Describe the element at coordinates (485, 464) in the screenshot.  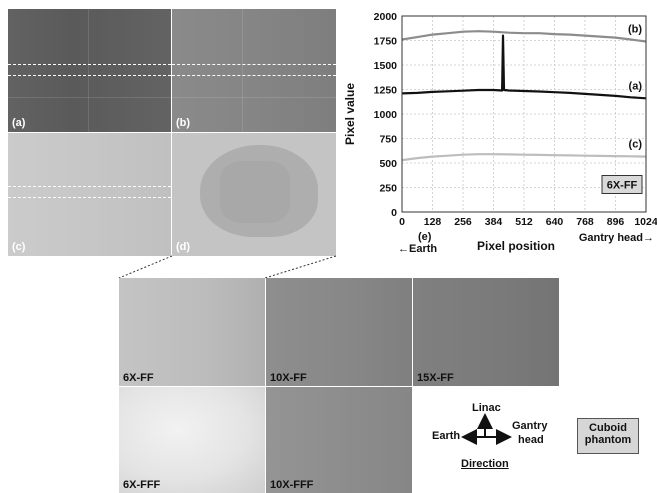
I see `direction-caption: Direction` at that location.